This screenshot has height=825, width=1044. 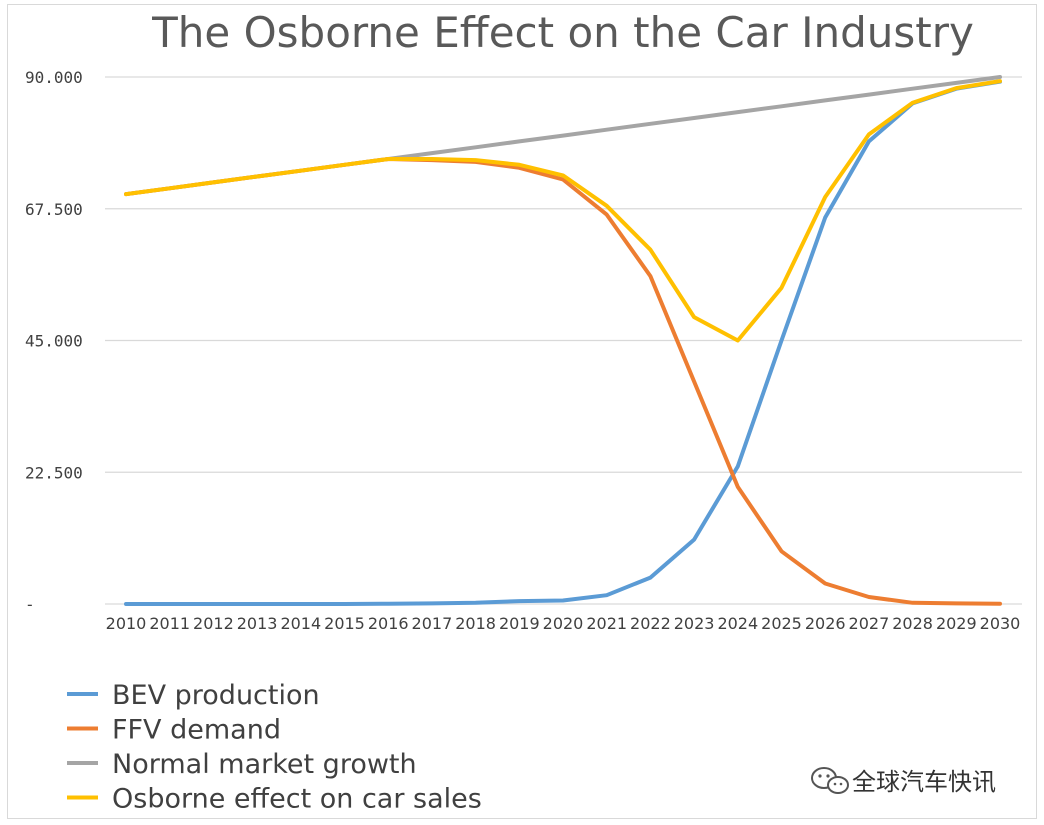 I want to click on legend-item: BEV production, so click(x=193, y=695).